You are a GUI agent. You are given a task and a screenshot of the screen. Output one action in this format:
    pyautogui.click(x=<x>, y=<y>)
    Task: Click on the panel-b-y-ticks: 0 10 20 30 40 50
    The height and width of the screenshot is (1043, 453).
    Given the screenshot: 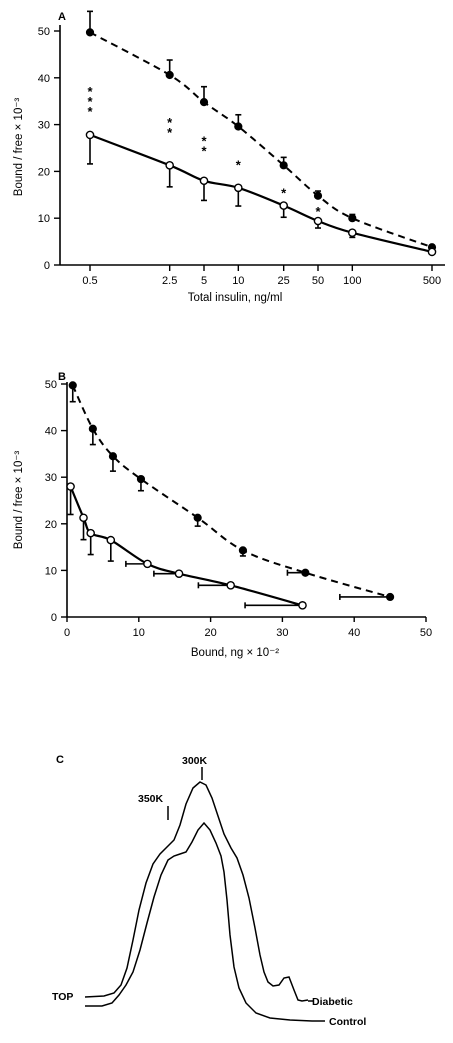 What is the action you would take?
    pyautogui.click(x=56, y=501)
    